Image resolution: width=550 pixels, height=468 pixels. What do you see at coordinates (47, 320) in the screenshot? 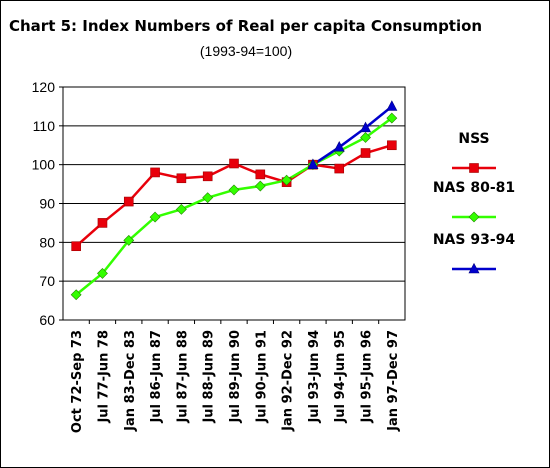
I see `y-tick-label: 60` at bounding box center [47, 320].